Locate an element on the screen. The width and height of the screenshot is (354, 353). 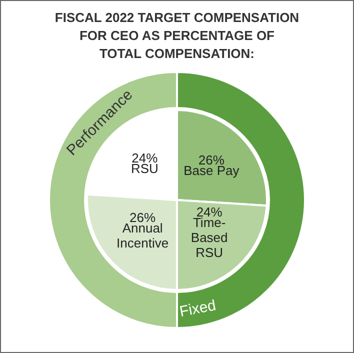
data-label: 26% is located at coordinates (143, 217).